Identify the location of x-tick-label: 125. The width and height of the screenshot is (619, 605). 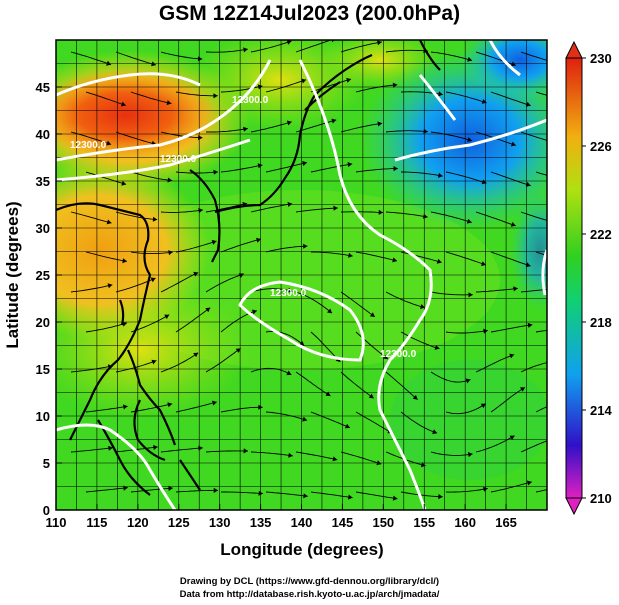
(179, 522).